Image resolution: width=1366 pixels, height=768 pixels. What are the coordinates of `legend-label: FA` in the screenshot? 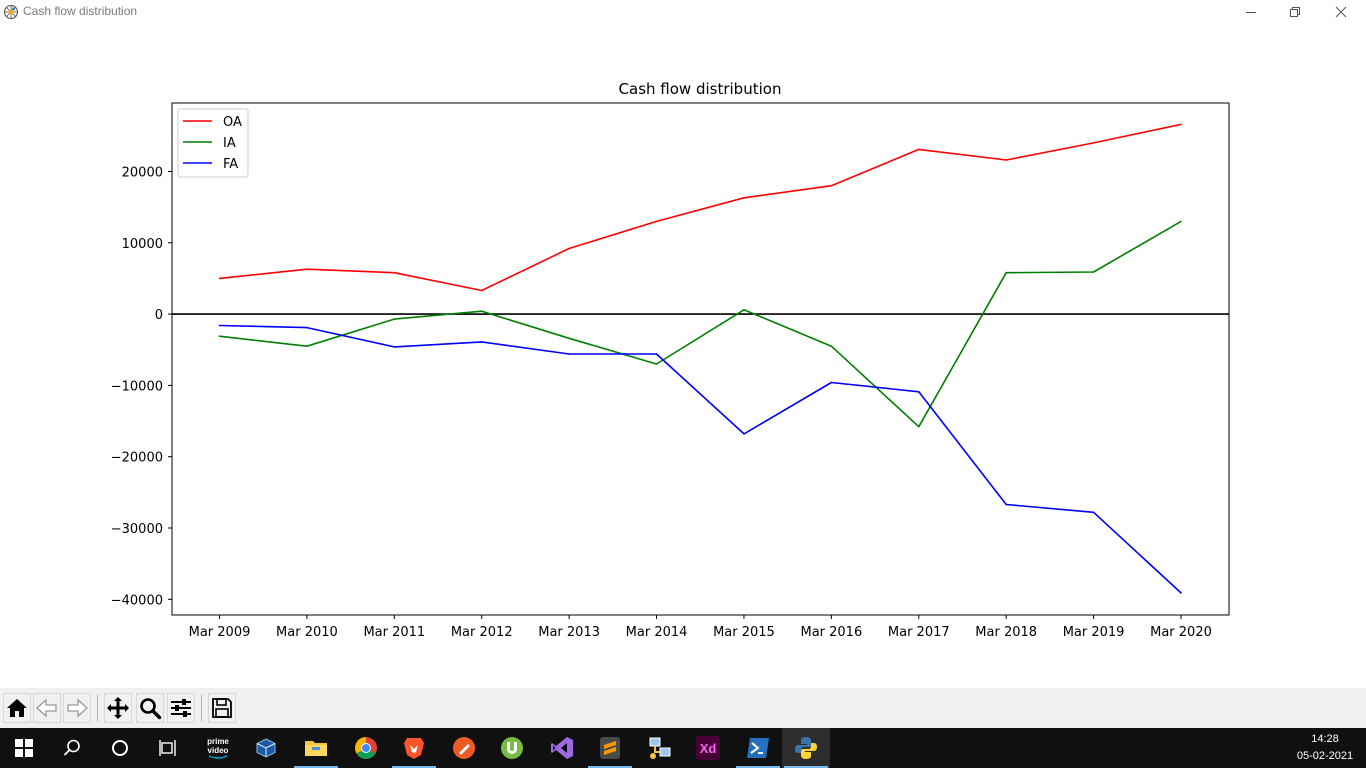 It's located at (230, 164).